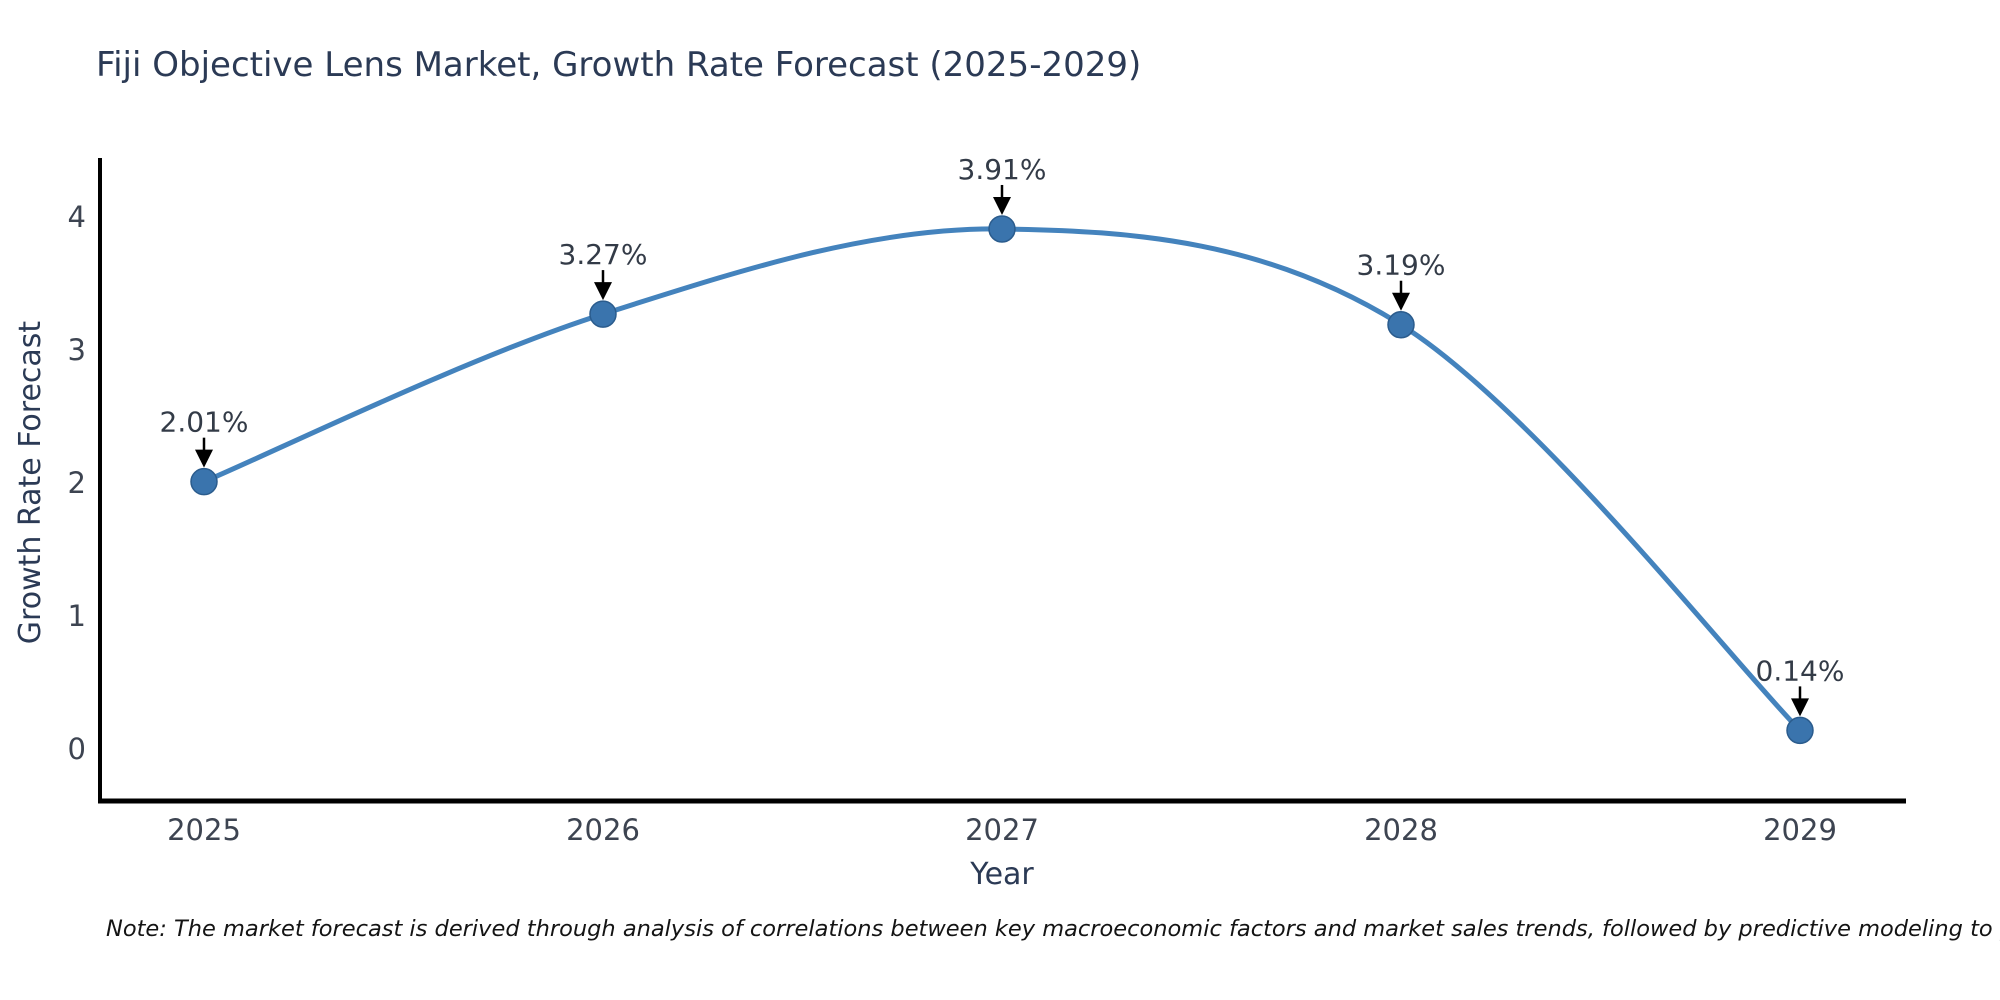 This screenshot has width=2000, height=1000. What do you see at coordinates (603, 314) in the screenshot?
I see `data-point-2026` at bounding box center [603, 314].